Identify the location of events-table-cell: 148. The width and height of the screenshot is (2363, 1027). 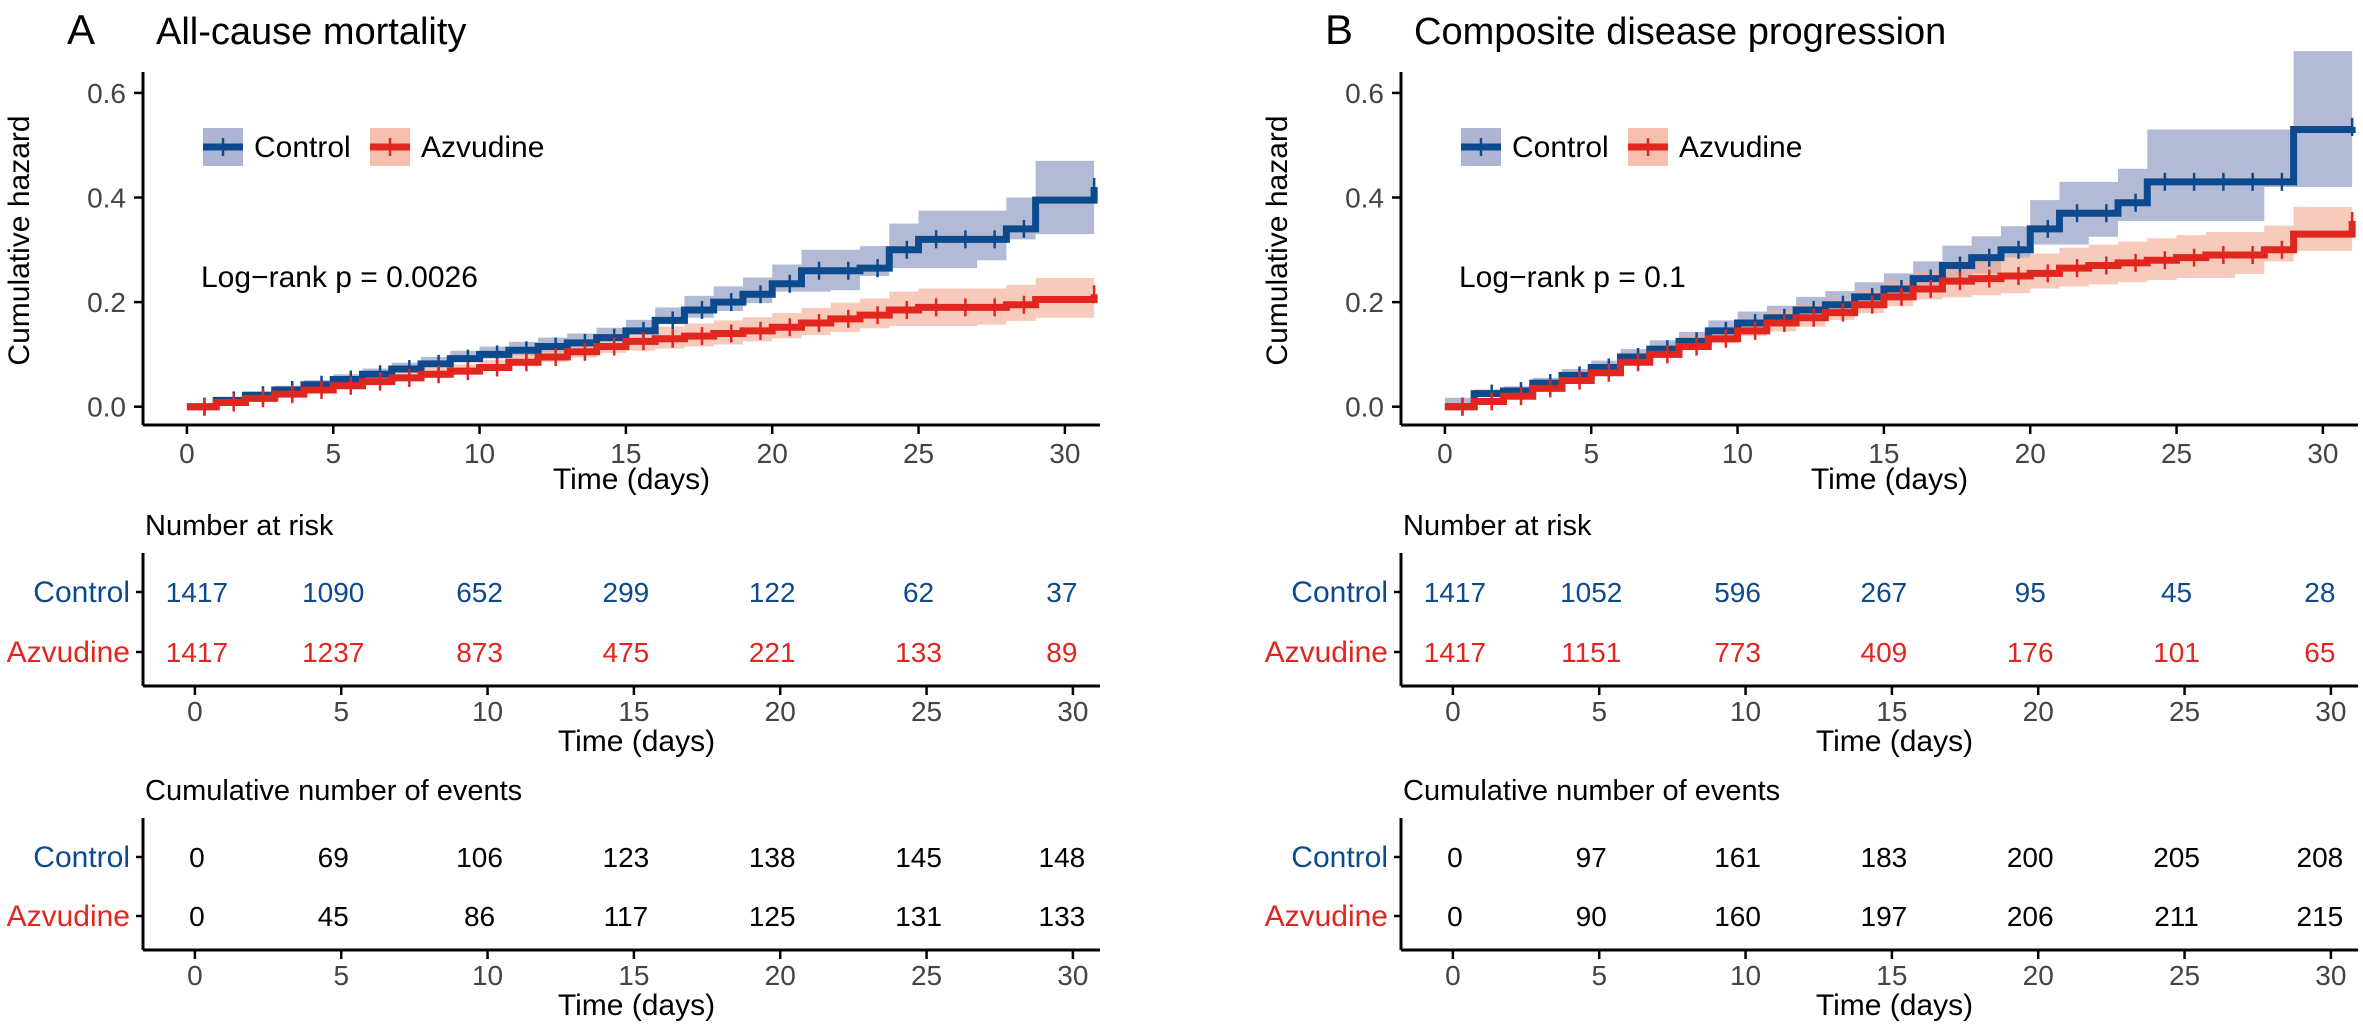
(1062, 857).